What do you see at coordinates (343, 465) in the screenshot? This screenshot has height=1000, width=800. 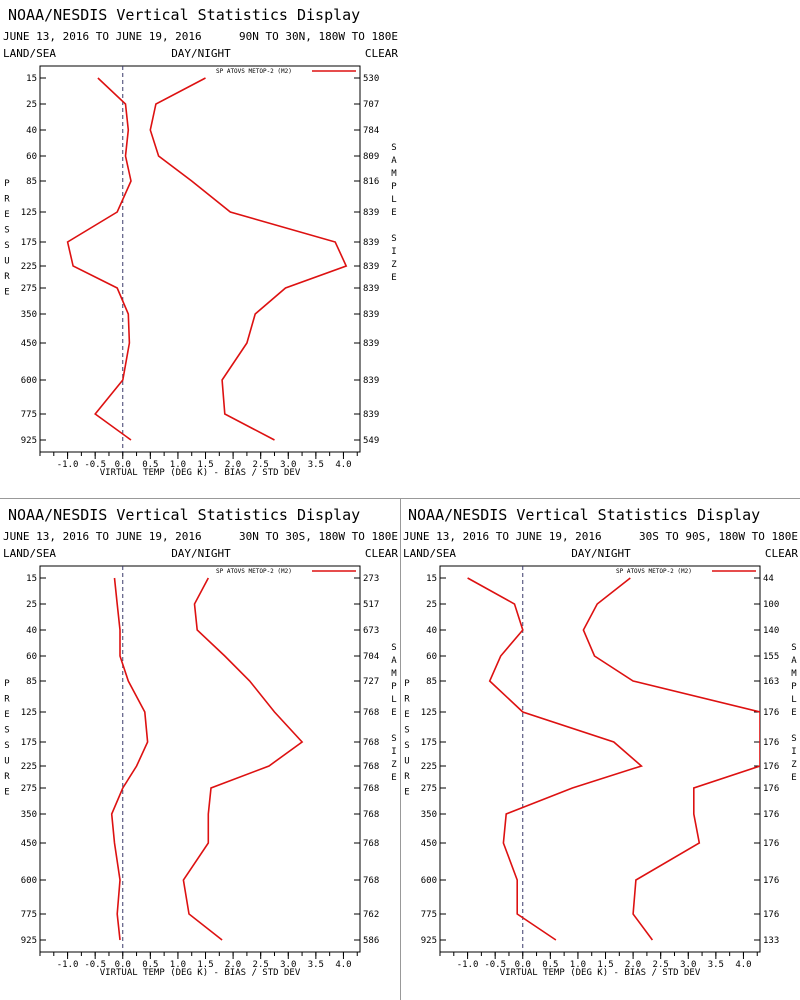 I see `x-tick-label: 4.0` at bounding box center [343, 465].